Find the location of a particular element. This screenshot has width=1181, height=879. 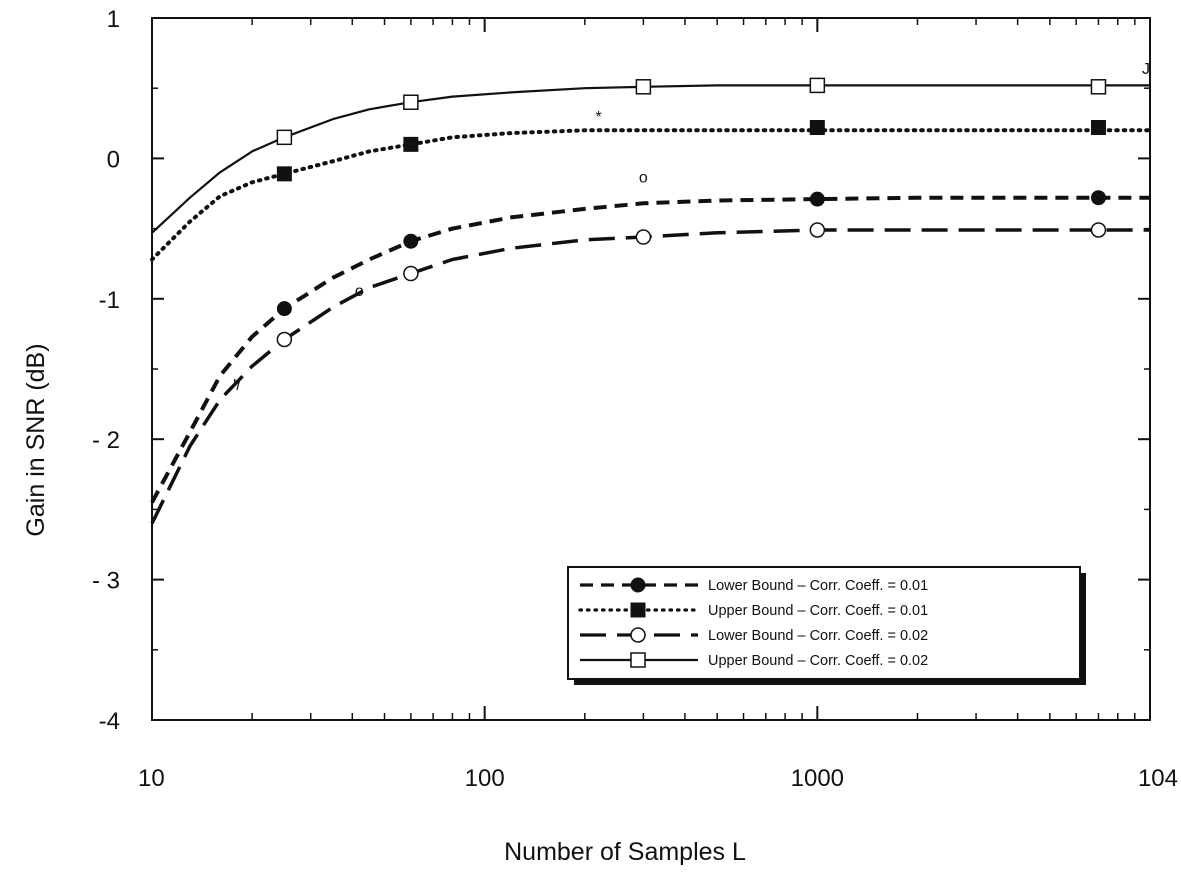

legend-entry-3: Lower Bound – Corr. Coeff. = 0.02 is located at coordinates (818, 636).